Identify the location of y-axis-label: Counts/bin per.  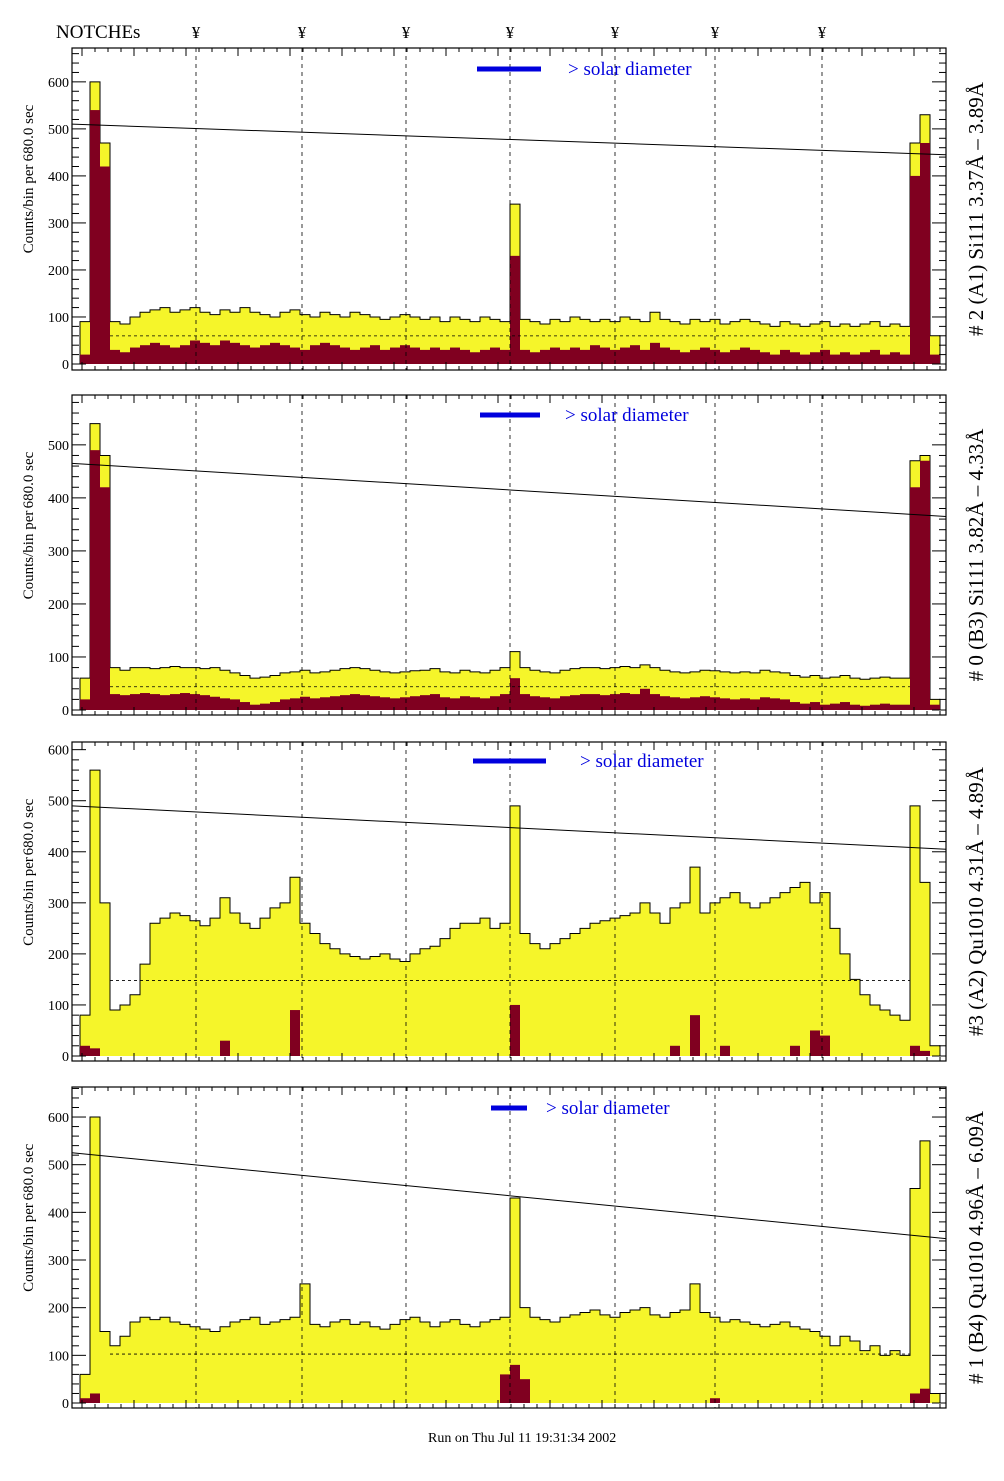
(29, 901).